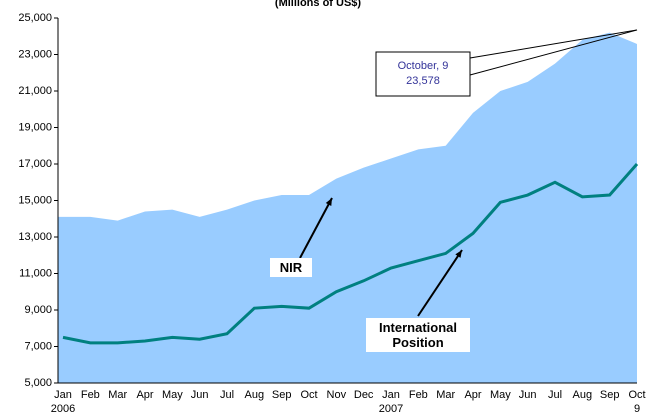 The width and height of the screenshot is (646, 414). Describe the element at coordinates (38, 383) in the screenshot. I see `y-tick-label: 5,000` at that location.